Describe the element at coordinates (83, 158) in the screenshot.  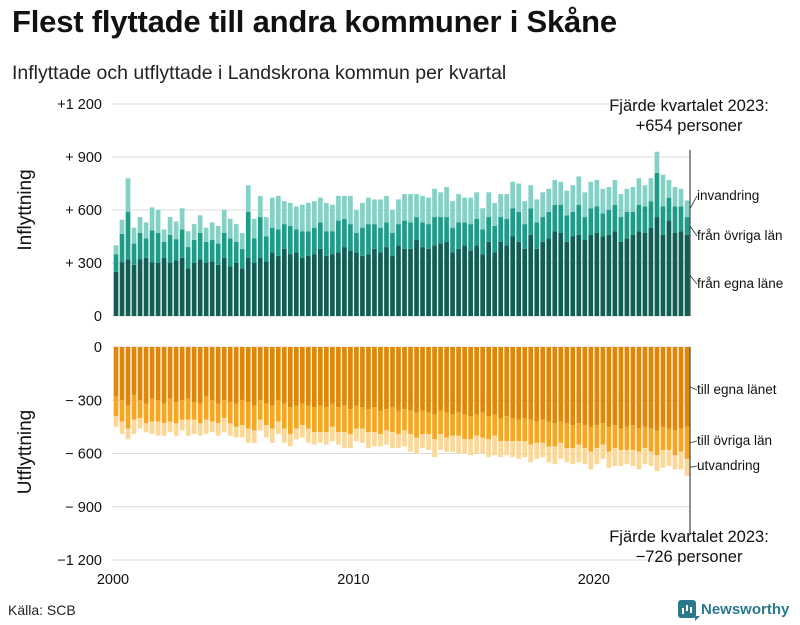
I see `y-tick-label: + 900` at that location.